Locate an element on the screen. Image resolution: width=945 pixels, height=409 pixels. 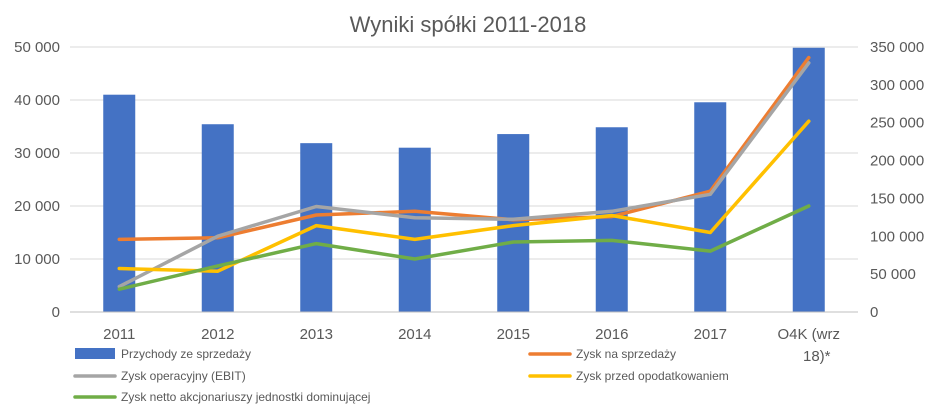
left-tick-label: 20 000 is located at coordinates (37, 206).